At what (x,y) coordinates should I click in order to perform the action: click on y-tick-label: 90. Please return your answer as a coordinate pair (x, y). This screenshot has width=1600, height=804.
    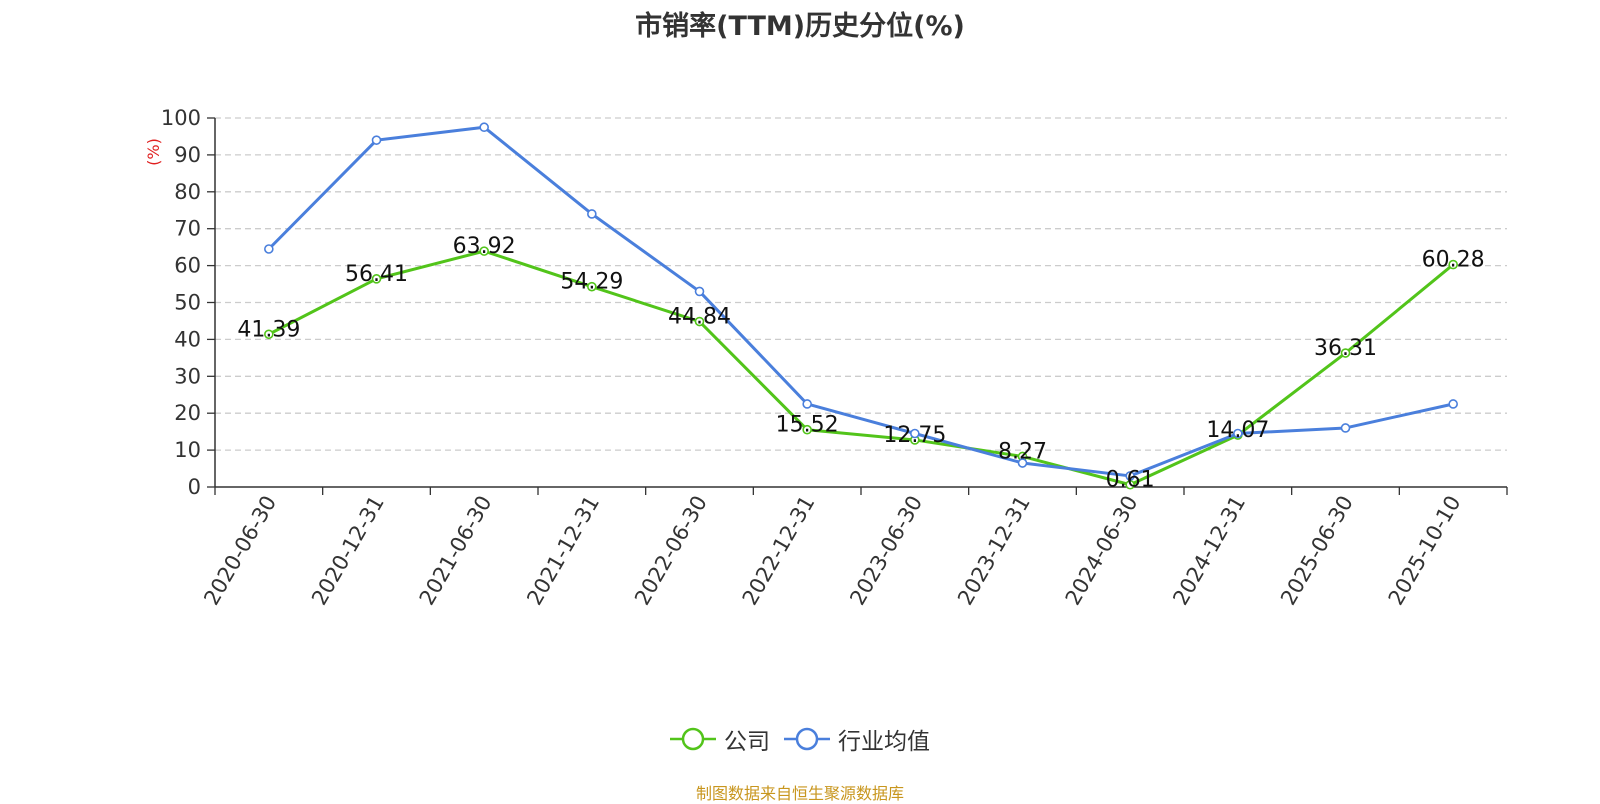
    Looking at the image, I should click on (187, 155).